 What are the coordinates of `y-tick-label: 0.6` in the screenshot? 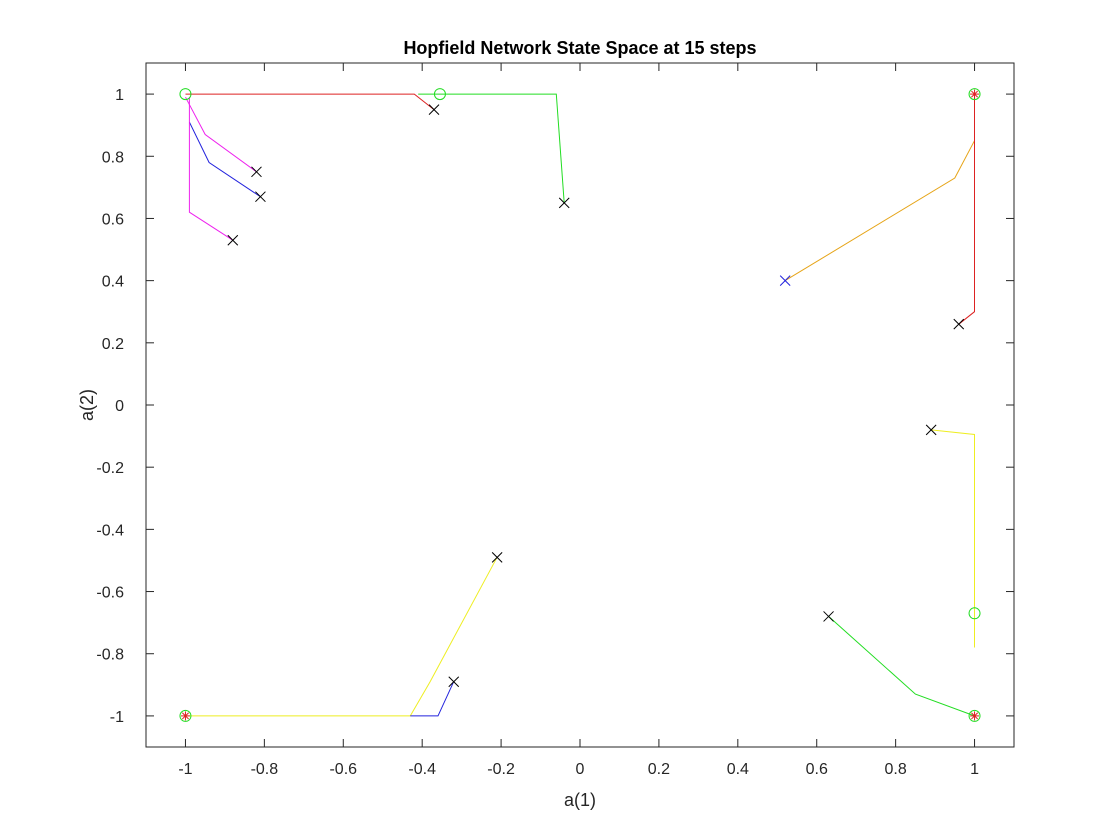 It's located at (113, 219).